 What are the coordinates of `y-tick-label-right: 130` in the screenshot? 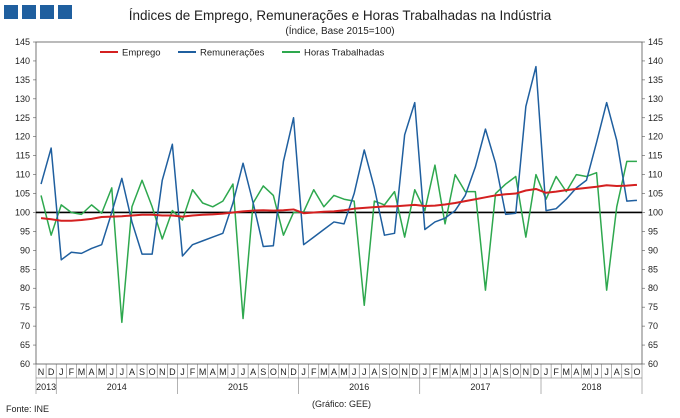 It's located at (655, 99).